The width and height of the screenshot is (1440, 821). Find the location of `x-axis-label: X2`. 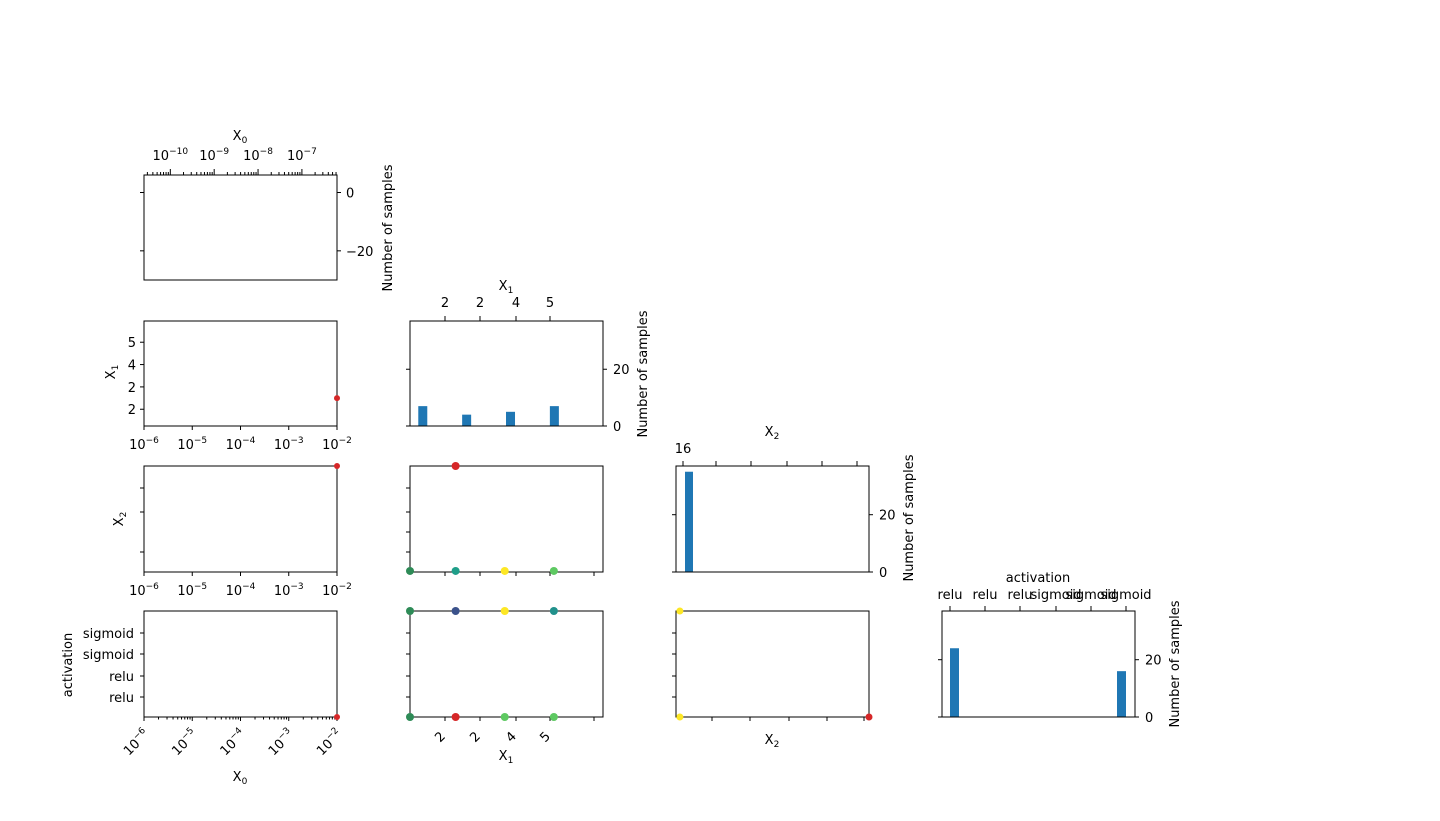

x-axis-label: X2 is located at coordinates (772, 741).